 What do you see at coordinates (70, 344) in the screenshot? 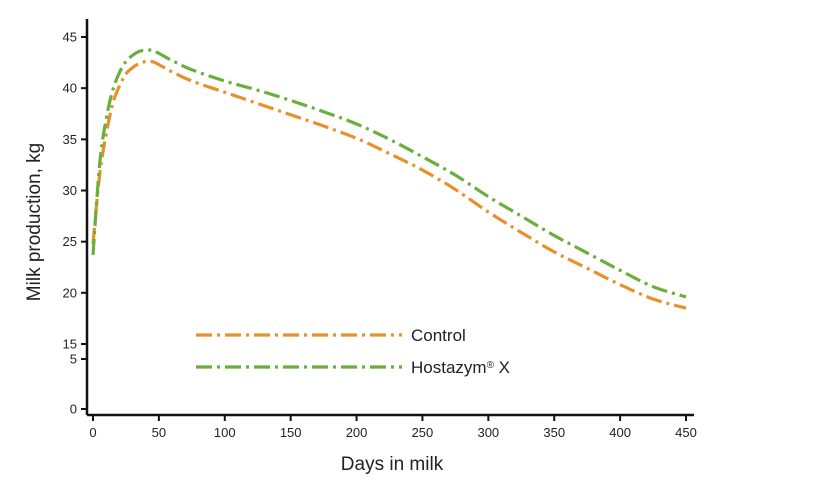
I see `y-tick-label: 15` at bounding box center [70, 344].